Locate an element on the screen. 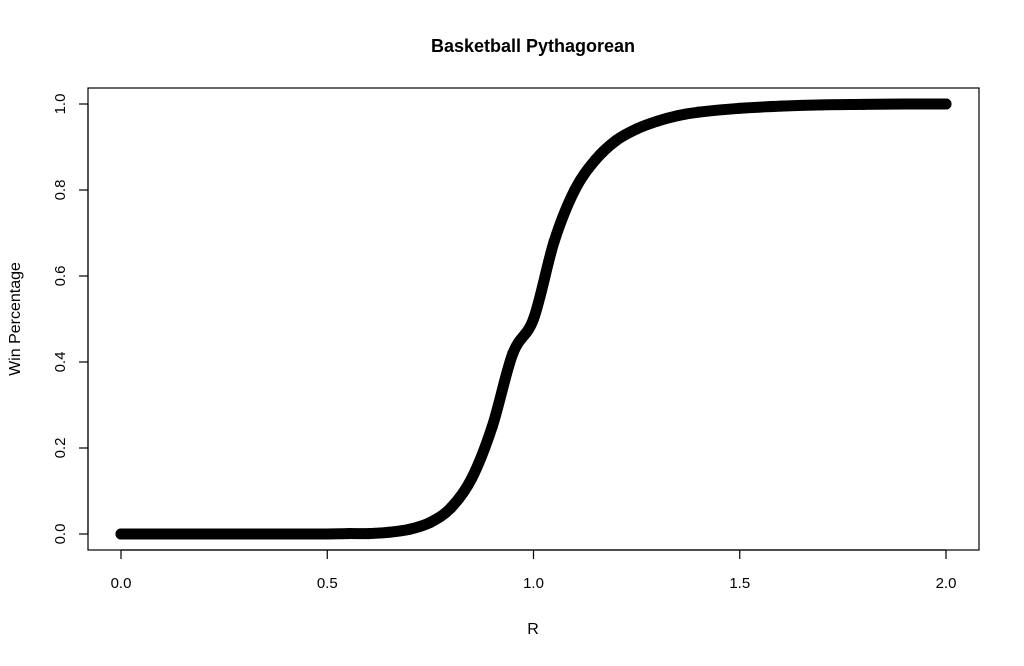  x-tick-label: 0.0 is located at coordinates (121, 583).